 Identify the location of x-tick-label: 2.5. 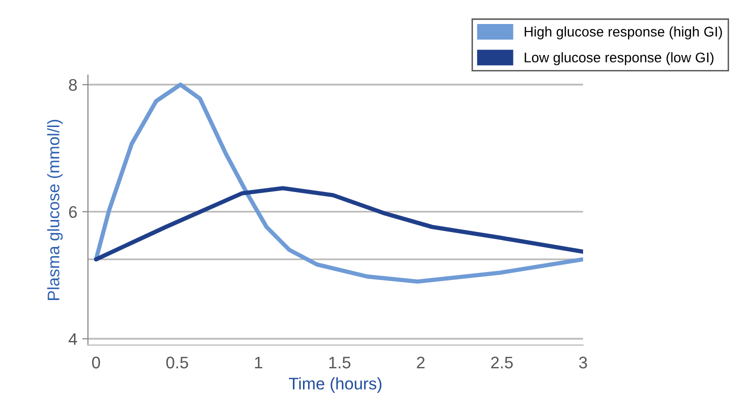
(502, 362).